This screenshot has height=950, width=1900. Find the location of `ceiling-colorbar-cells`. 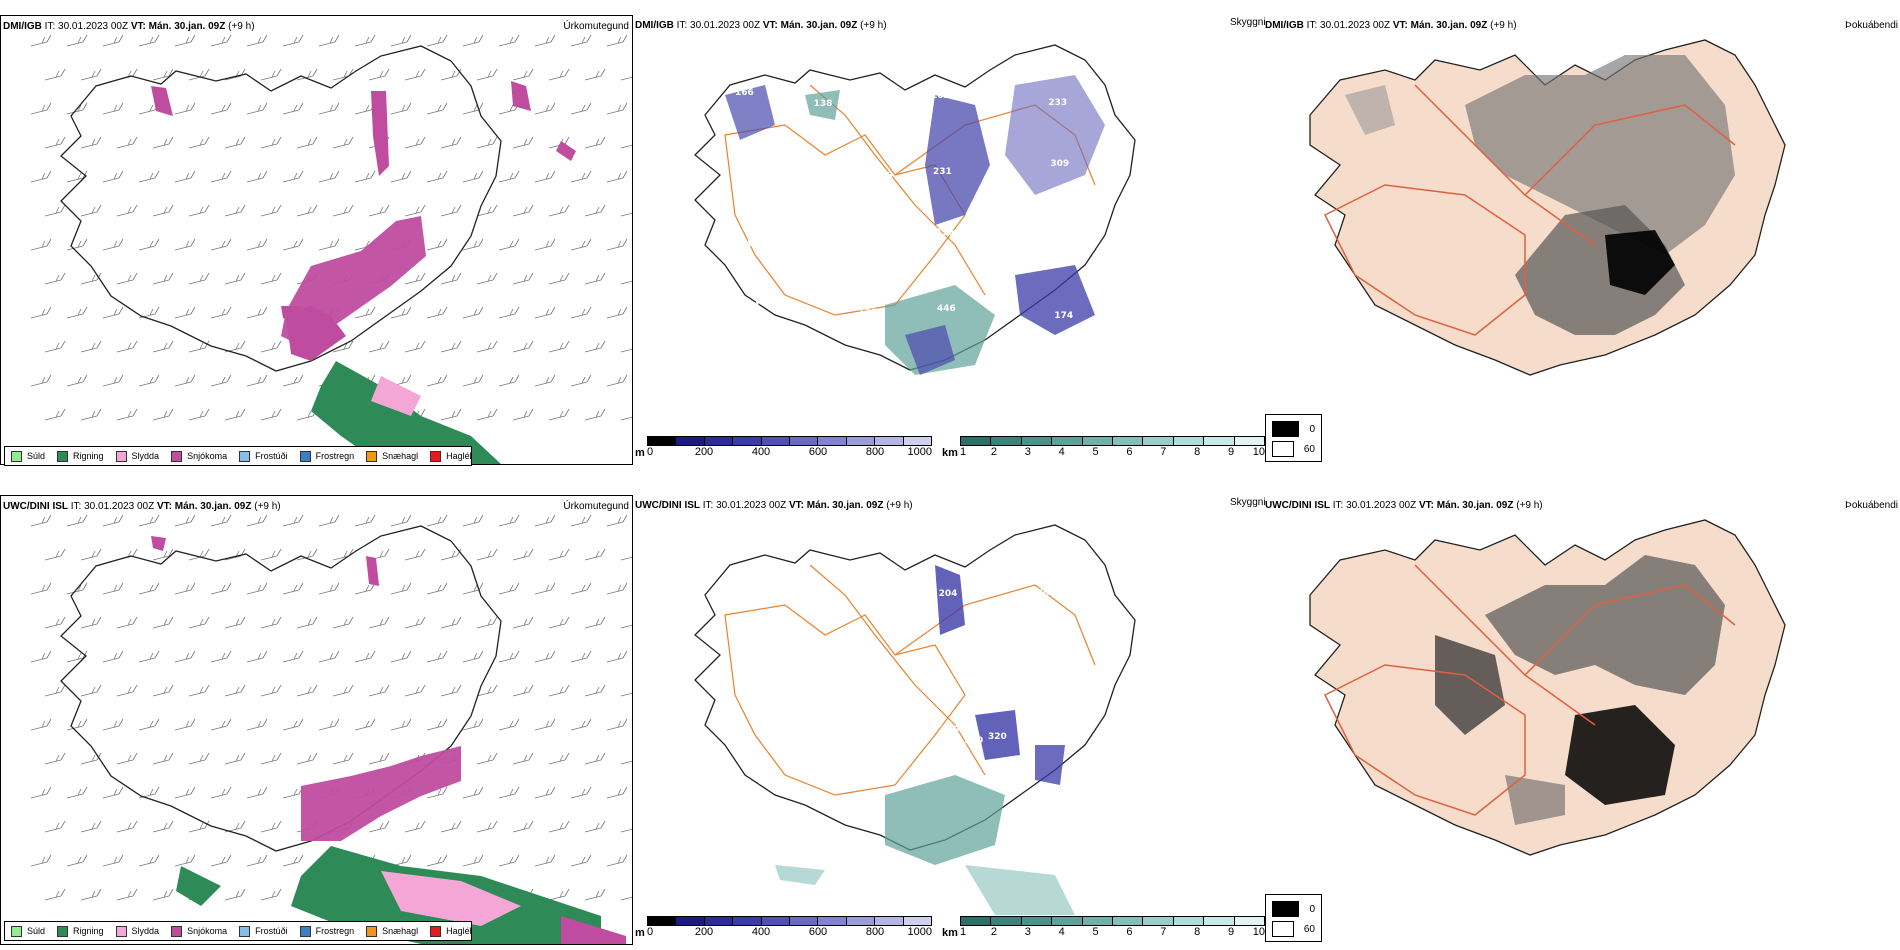

ceiling-colorbar-cells is located at coordinates (789, 441).